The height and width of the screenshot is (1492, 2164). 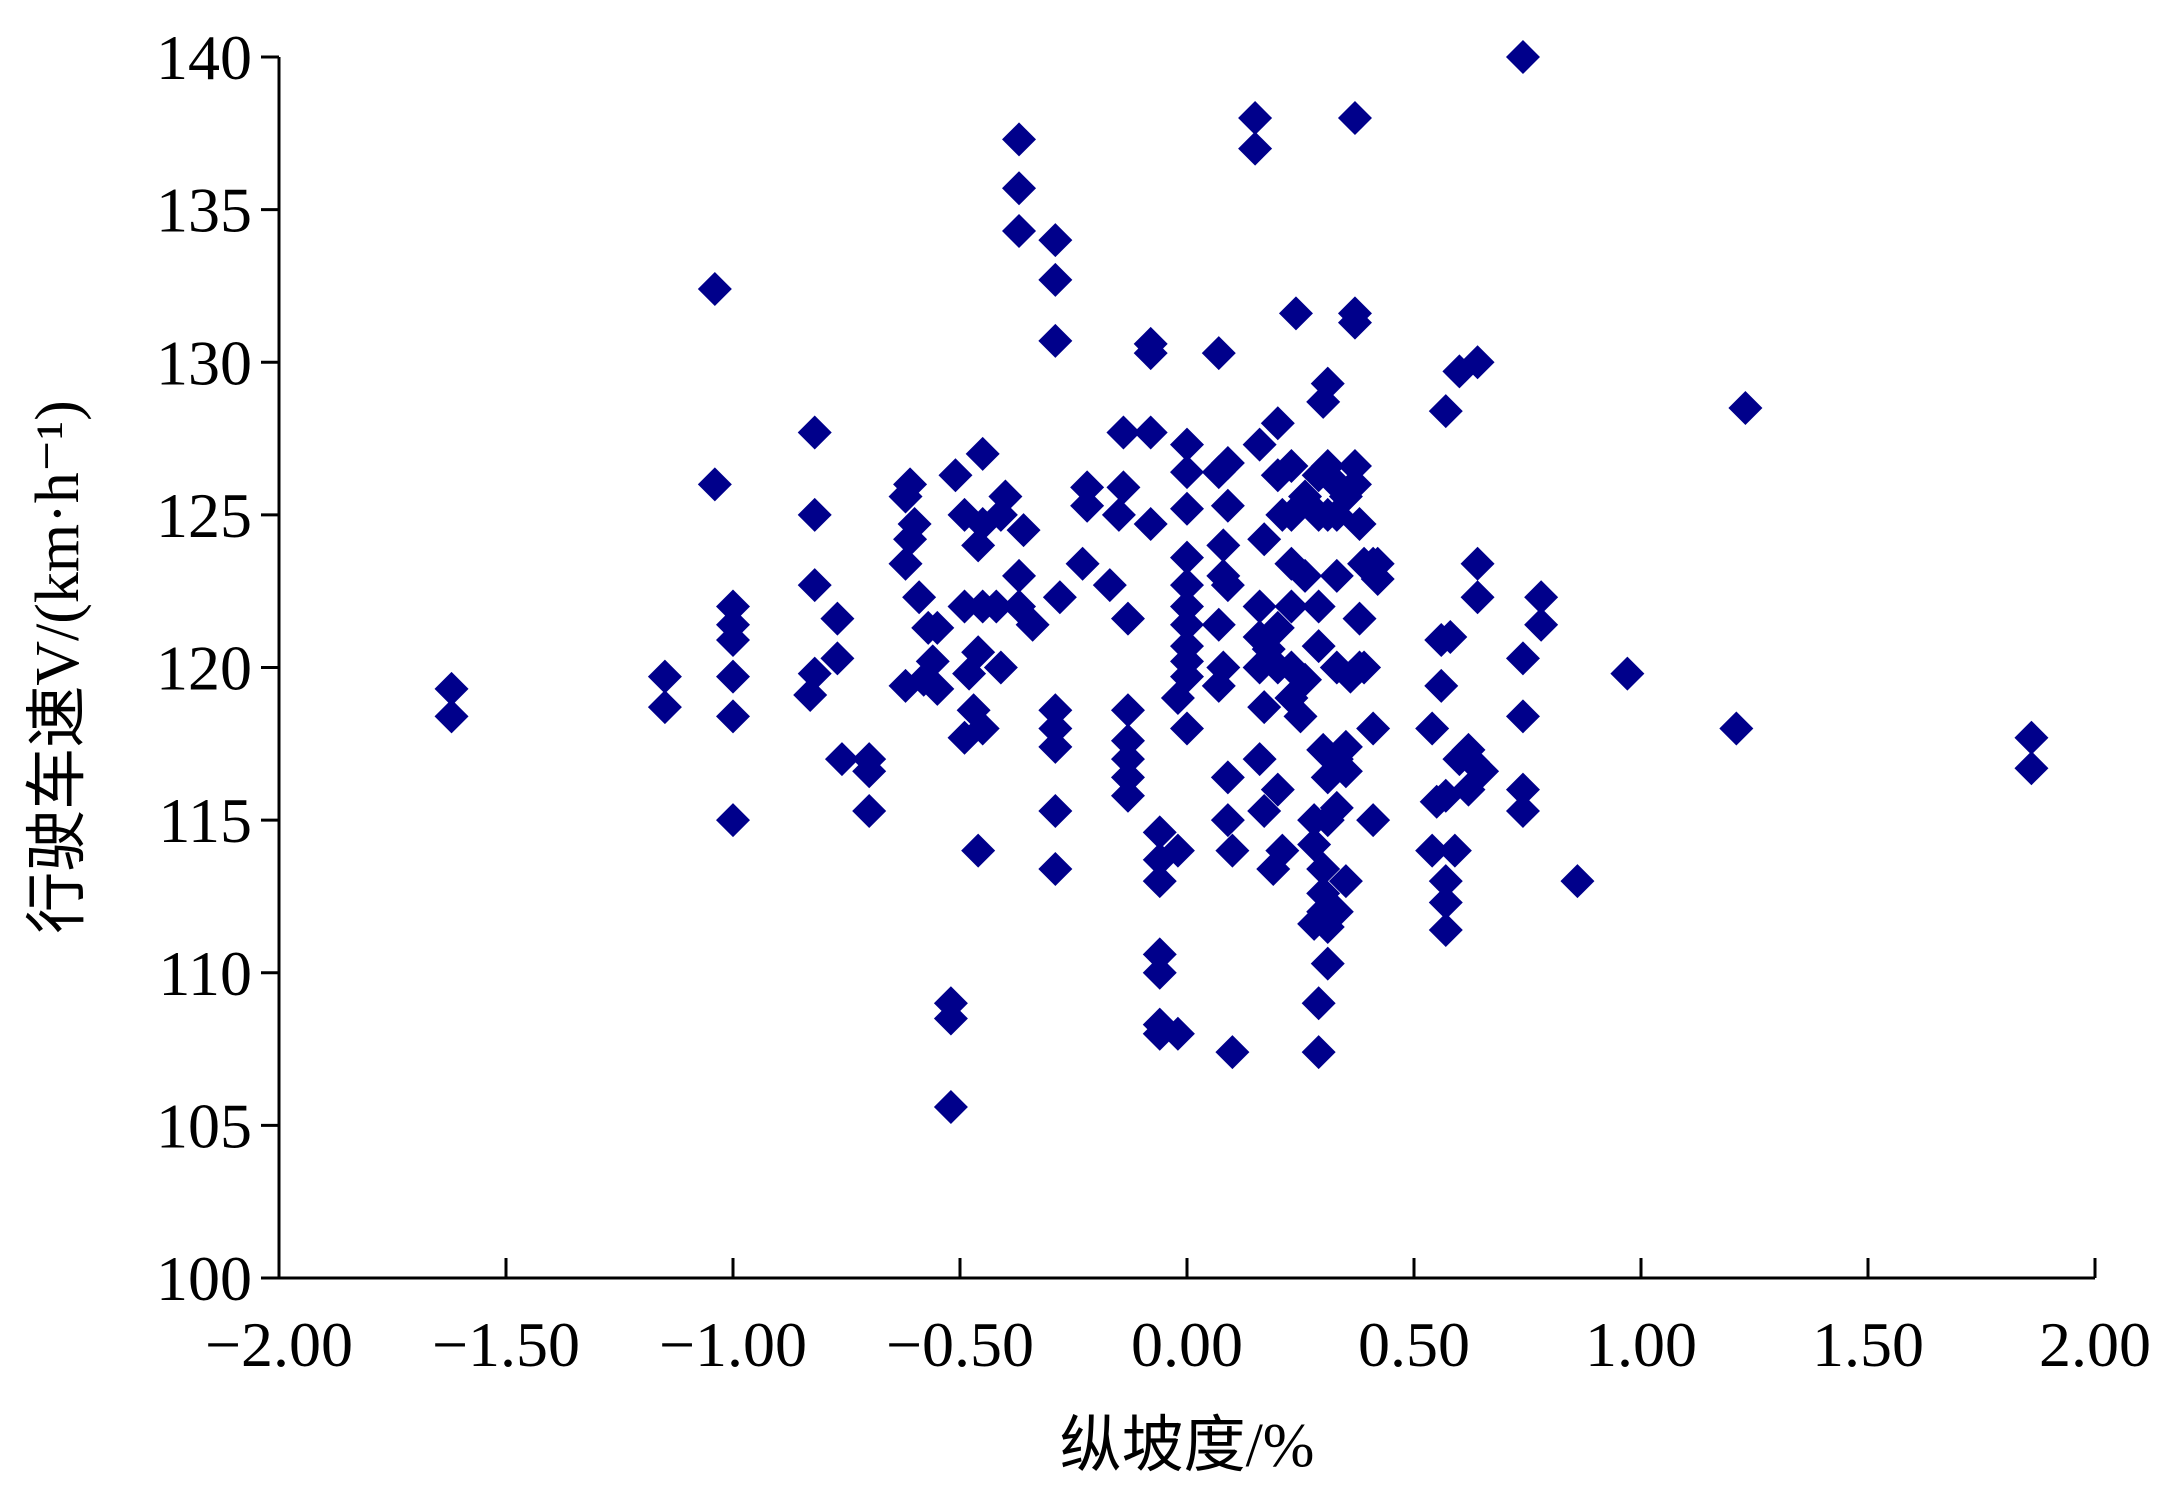 I want to click on x-tick-label: 0.50, so click(x=1414, y=1344).